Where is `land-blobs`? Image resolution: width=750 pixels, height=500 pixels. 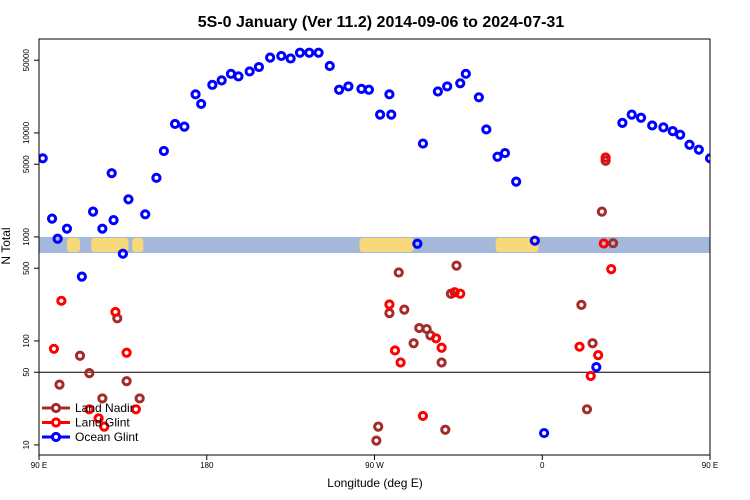
land-blobs is located at coordinates (408, 245).